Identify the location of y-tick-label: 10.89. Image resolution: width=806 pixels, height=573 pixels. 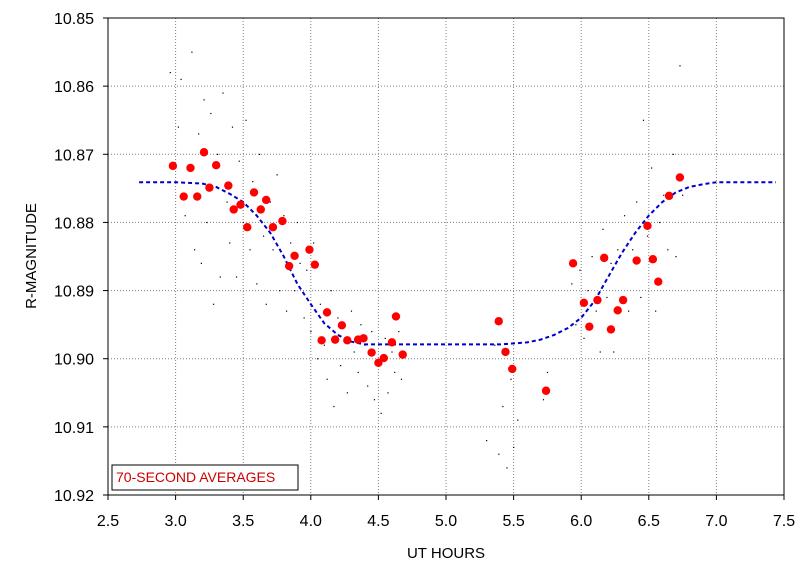
(74, 292).